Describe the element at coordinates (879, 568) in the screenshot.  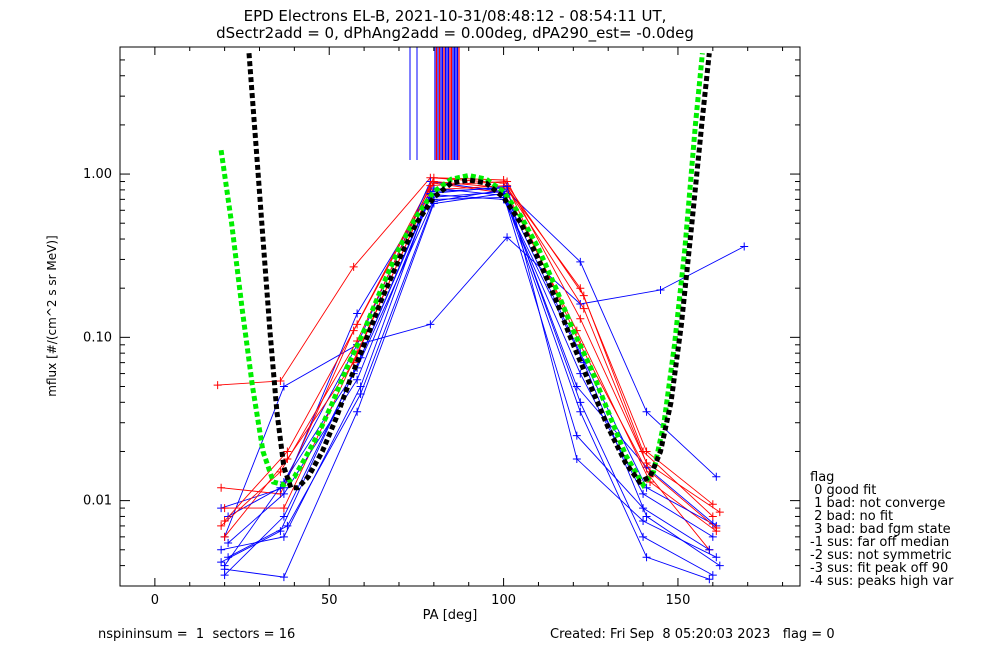
I see `legend-item: -3 sus: fit peak off 90` at that location.